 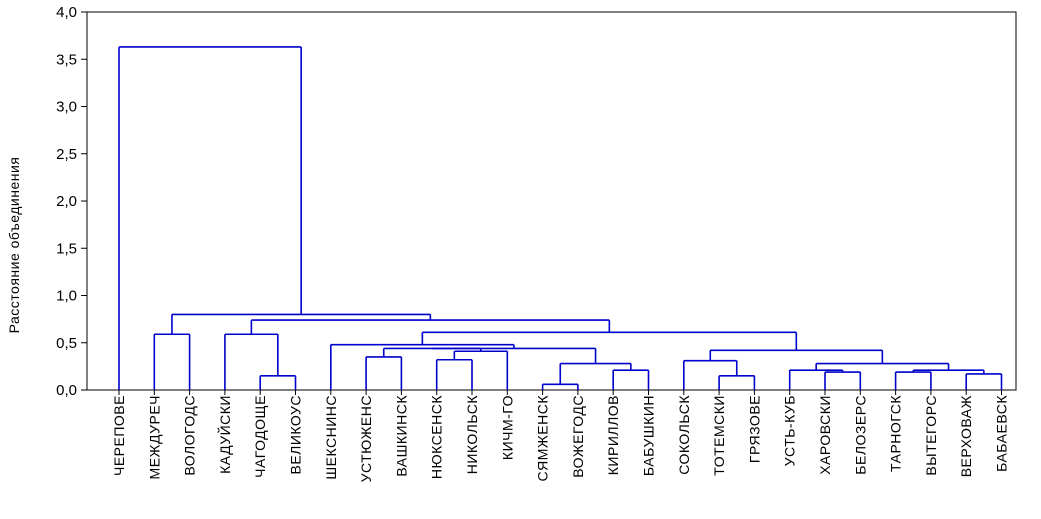 I want to click on leaf-label: ВАШКИНСК, so click(x=401, y=436).